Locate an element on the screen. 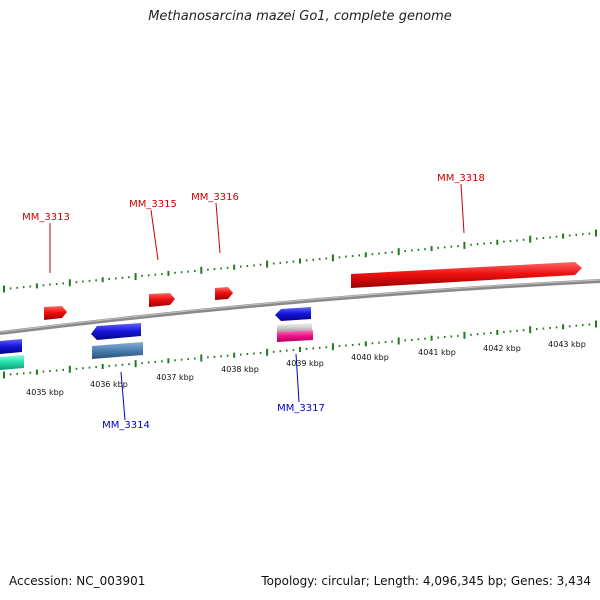  gene-mm3314-feature is located at coordinates (117, 350).